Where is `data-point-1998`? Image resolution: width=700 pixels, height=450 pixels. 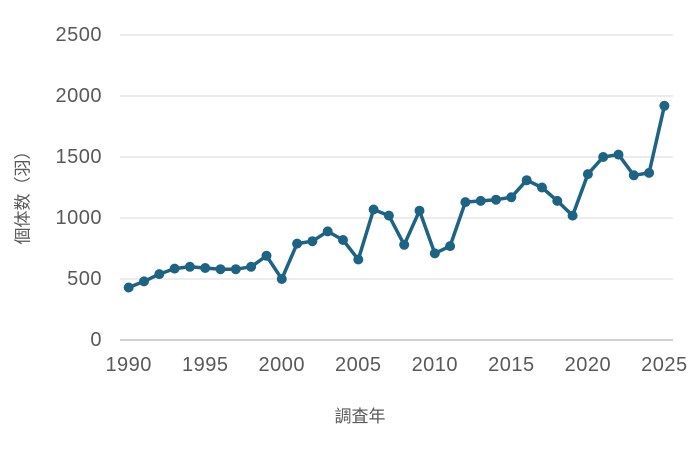
data-point-1998 is located at coordinates (251, 266).